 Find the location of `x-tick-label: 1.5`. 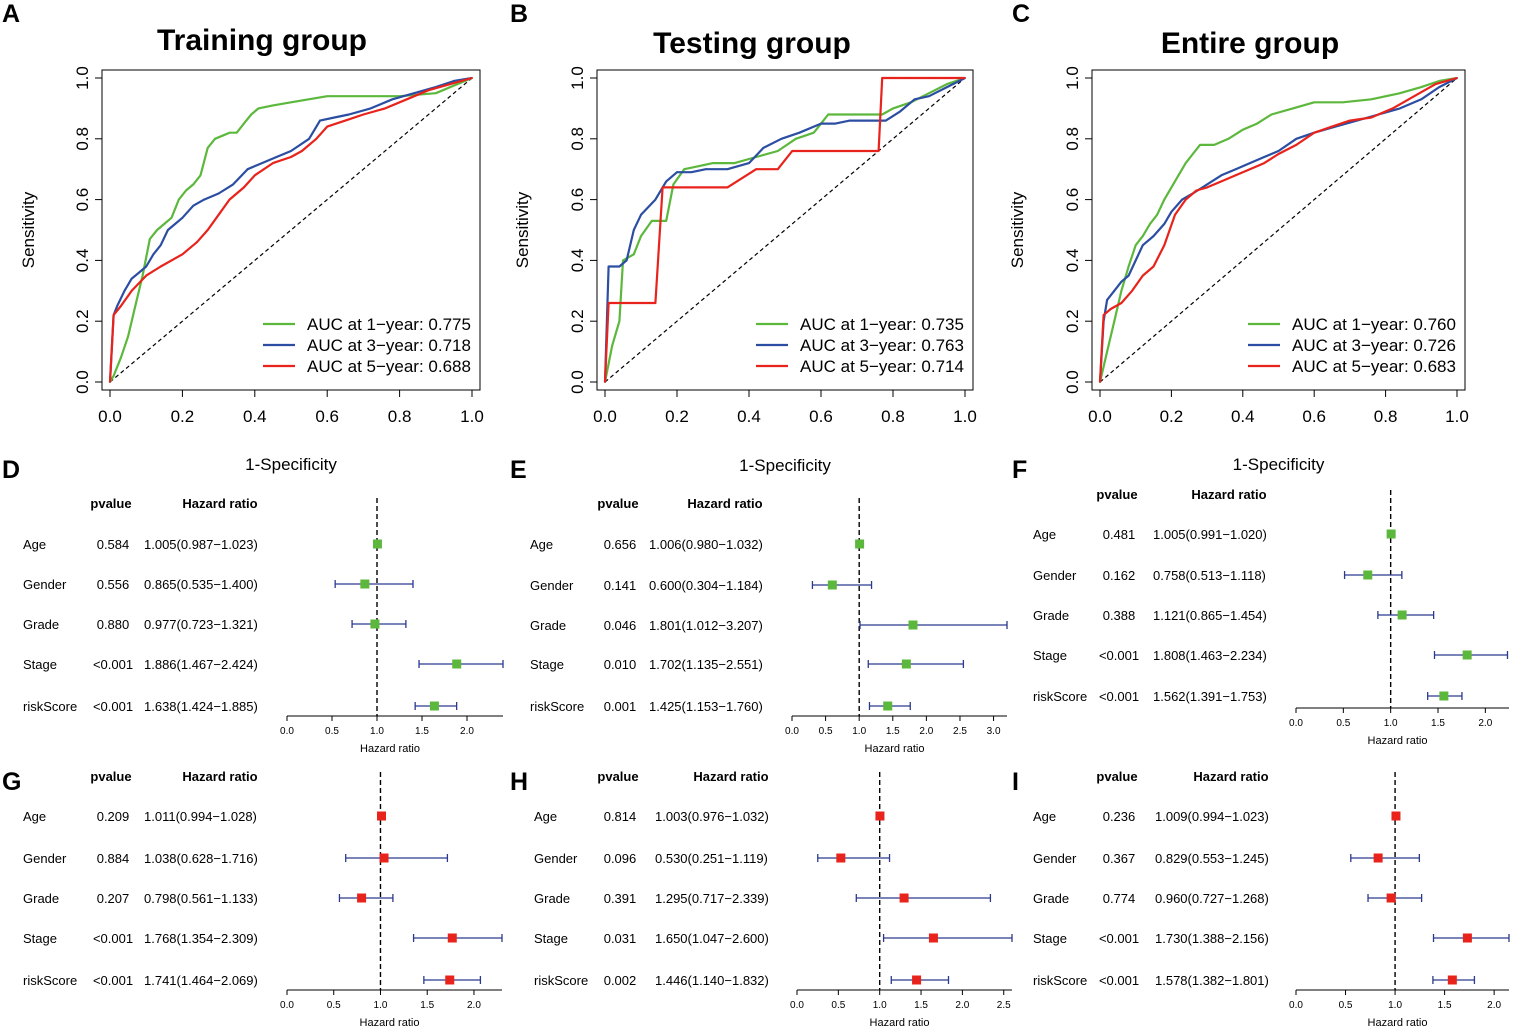

x-tick-label: 1.5 is located at coordinates (893, 731).